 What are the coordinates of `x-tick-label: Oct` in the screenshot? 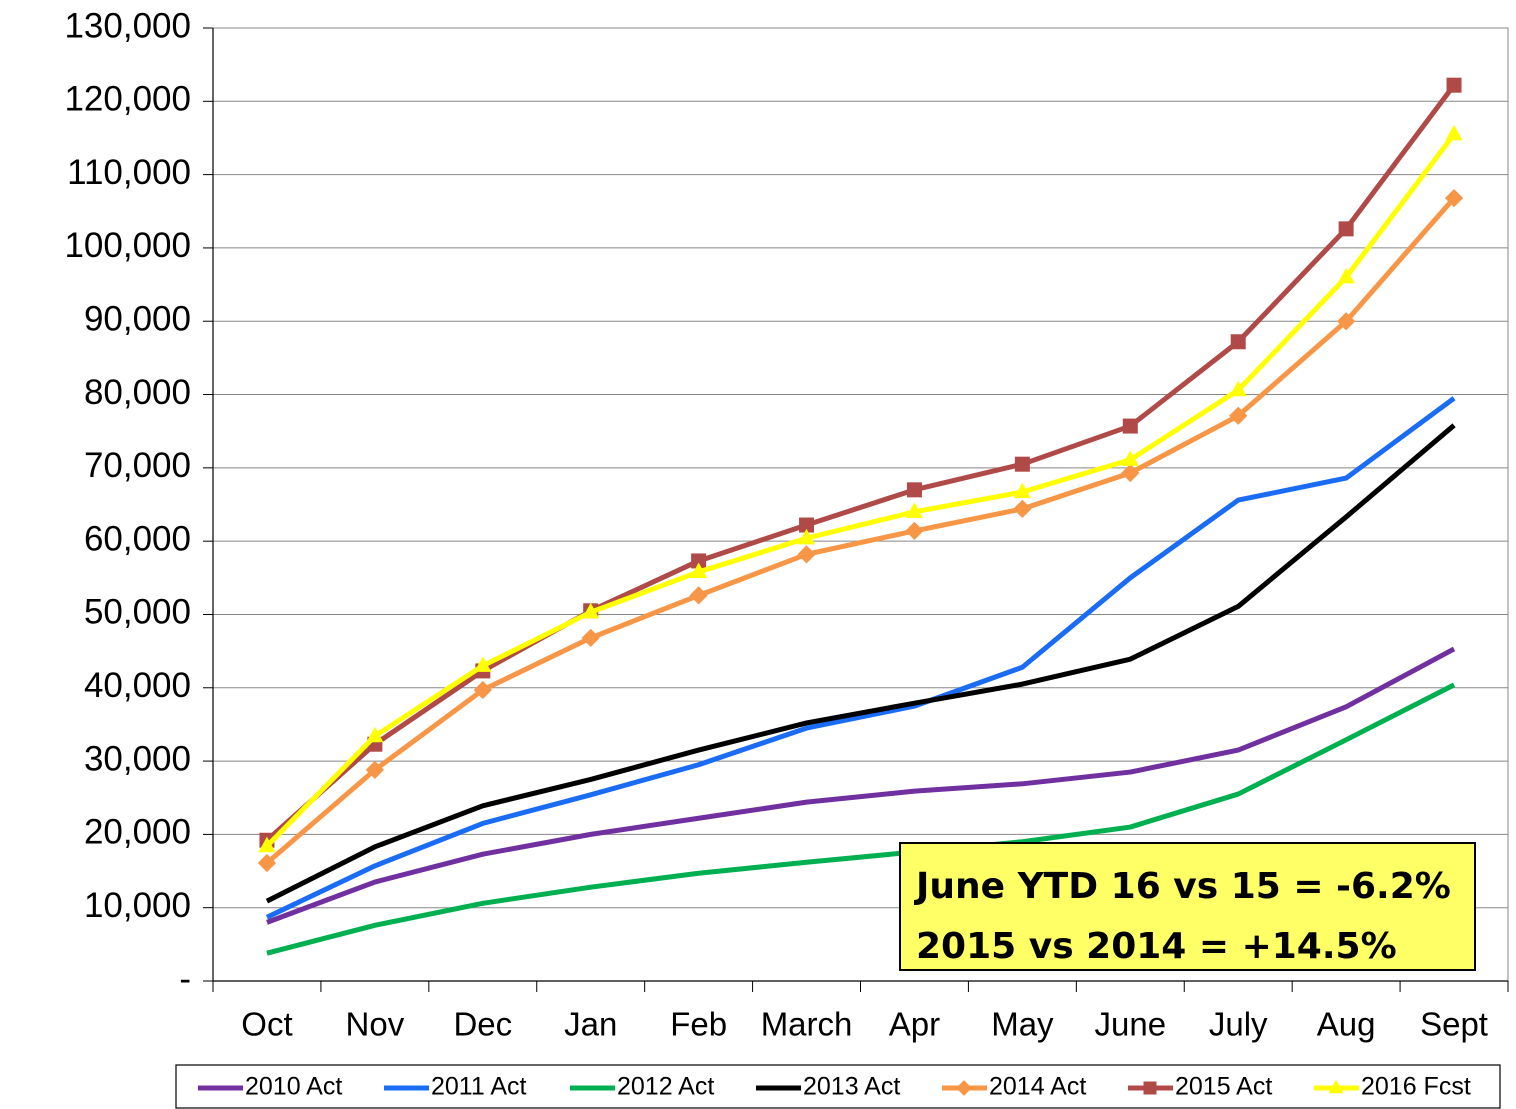 It's located at (266, 1024).